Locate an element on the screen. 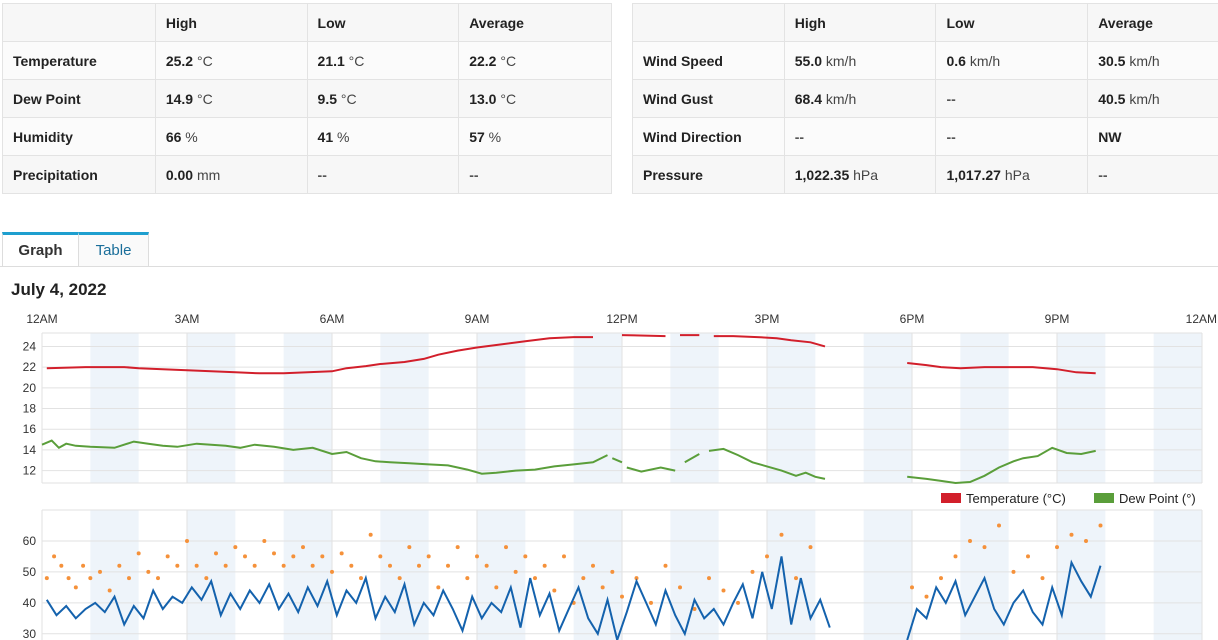  value-cell: 13.0 °C is located at coordinates (535, 99).